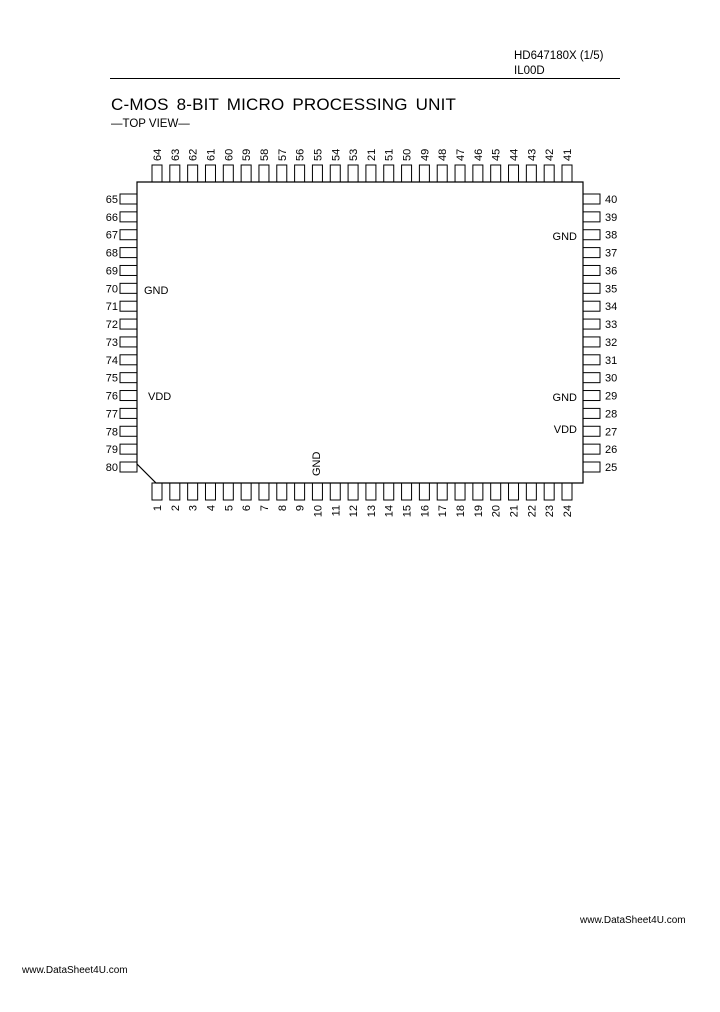 The width and height of the screenshot is (720, 1012). What do you see at coordinates (611, 307) in the screenshot?
I see `pin-number-34: 34` at bounding box center [611, 307].